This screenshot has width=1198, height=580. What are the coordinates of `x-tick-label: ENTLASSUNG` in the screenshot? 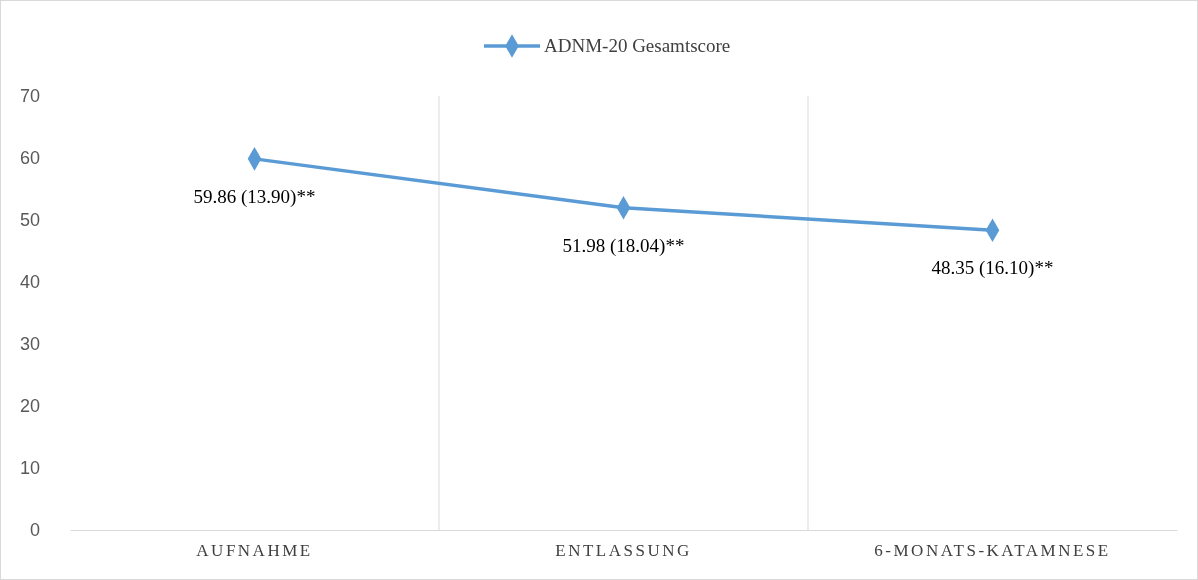 It's located at (623, 551).